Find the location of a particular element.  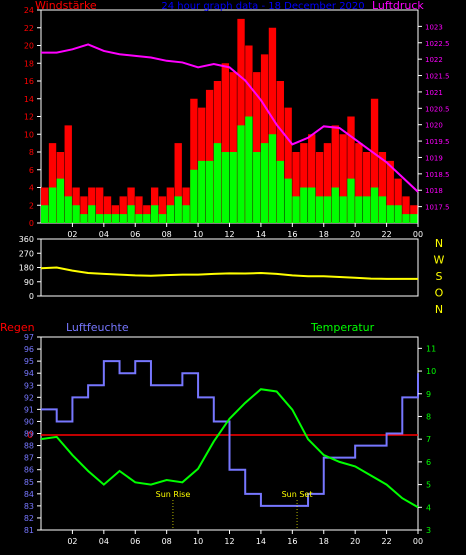

x-tick-label: 08 is located at coordinates (167, 234).